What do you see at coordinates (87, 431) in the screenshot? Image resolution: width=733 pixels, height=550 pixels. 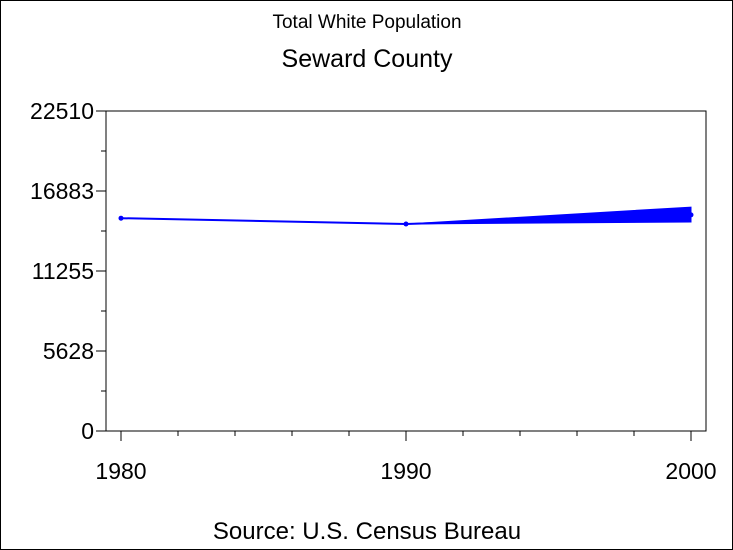 I see `y-tick-label: 0` at bounding box center [87, 431].